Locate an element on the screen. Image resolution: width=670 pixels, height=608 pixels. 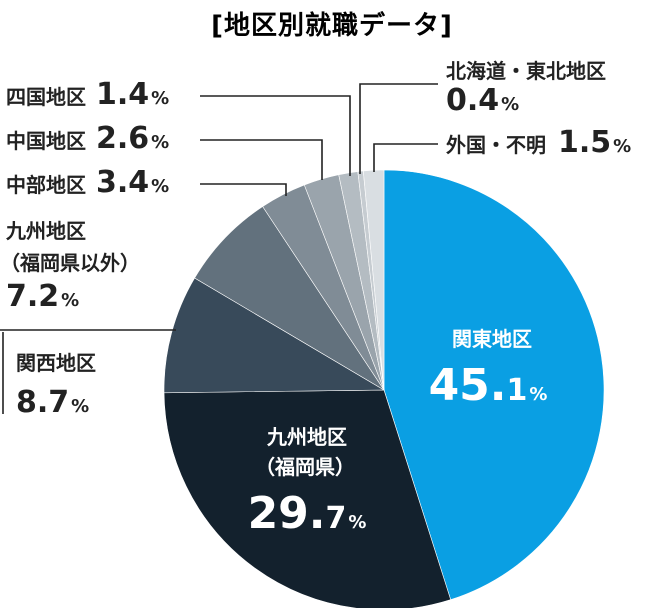
label-kyushu-other-sub: （福岡県以外） is located at coordinates (70, 263).